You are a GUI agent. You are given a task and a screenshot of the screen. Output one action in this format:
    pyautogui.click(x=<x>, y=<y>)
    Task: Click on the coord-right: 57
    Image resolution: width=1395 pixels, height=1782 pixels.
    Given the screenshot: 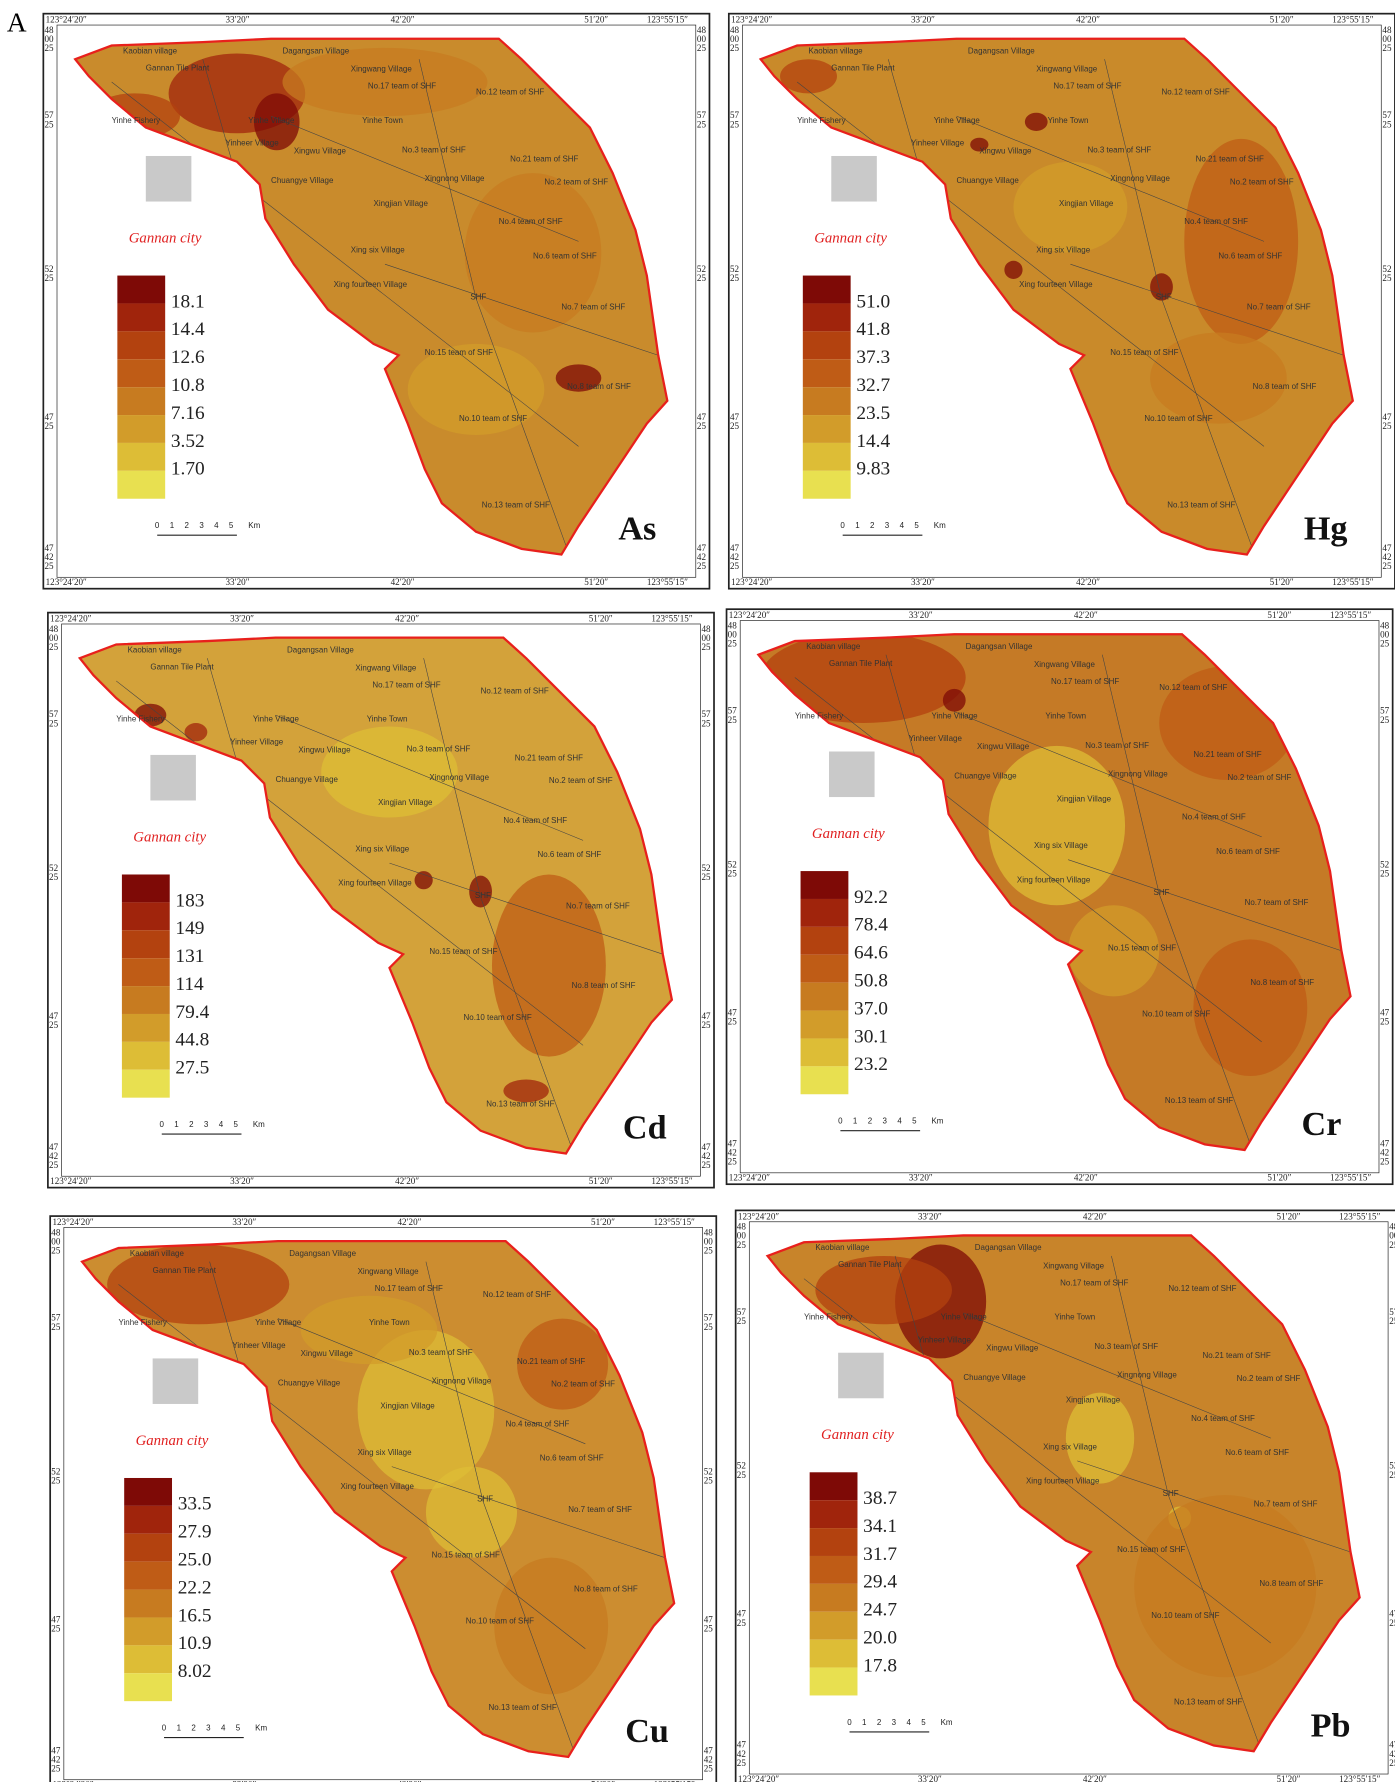 What is the action you would take?
    pyautogui.click(x=709, y=1318)
    